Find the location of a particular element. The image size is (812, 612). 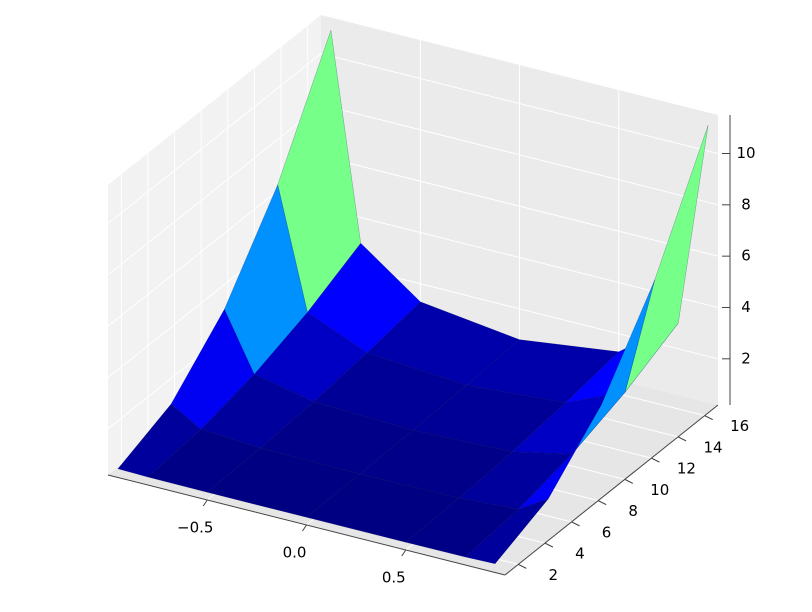

z-tick-label: 6 is located at coordinates (746, 256).